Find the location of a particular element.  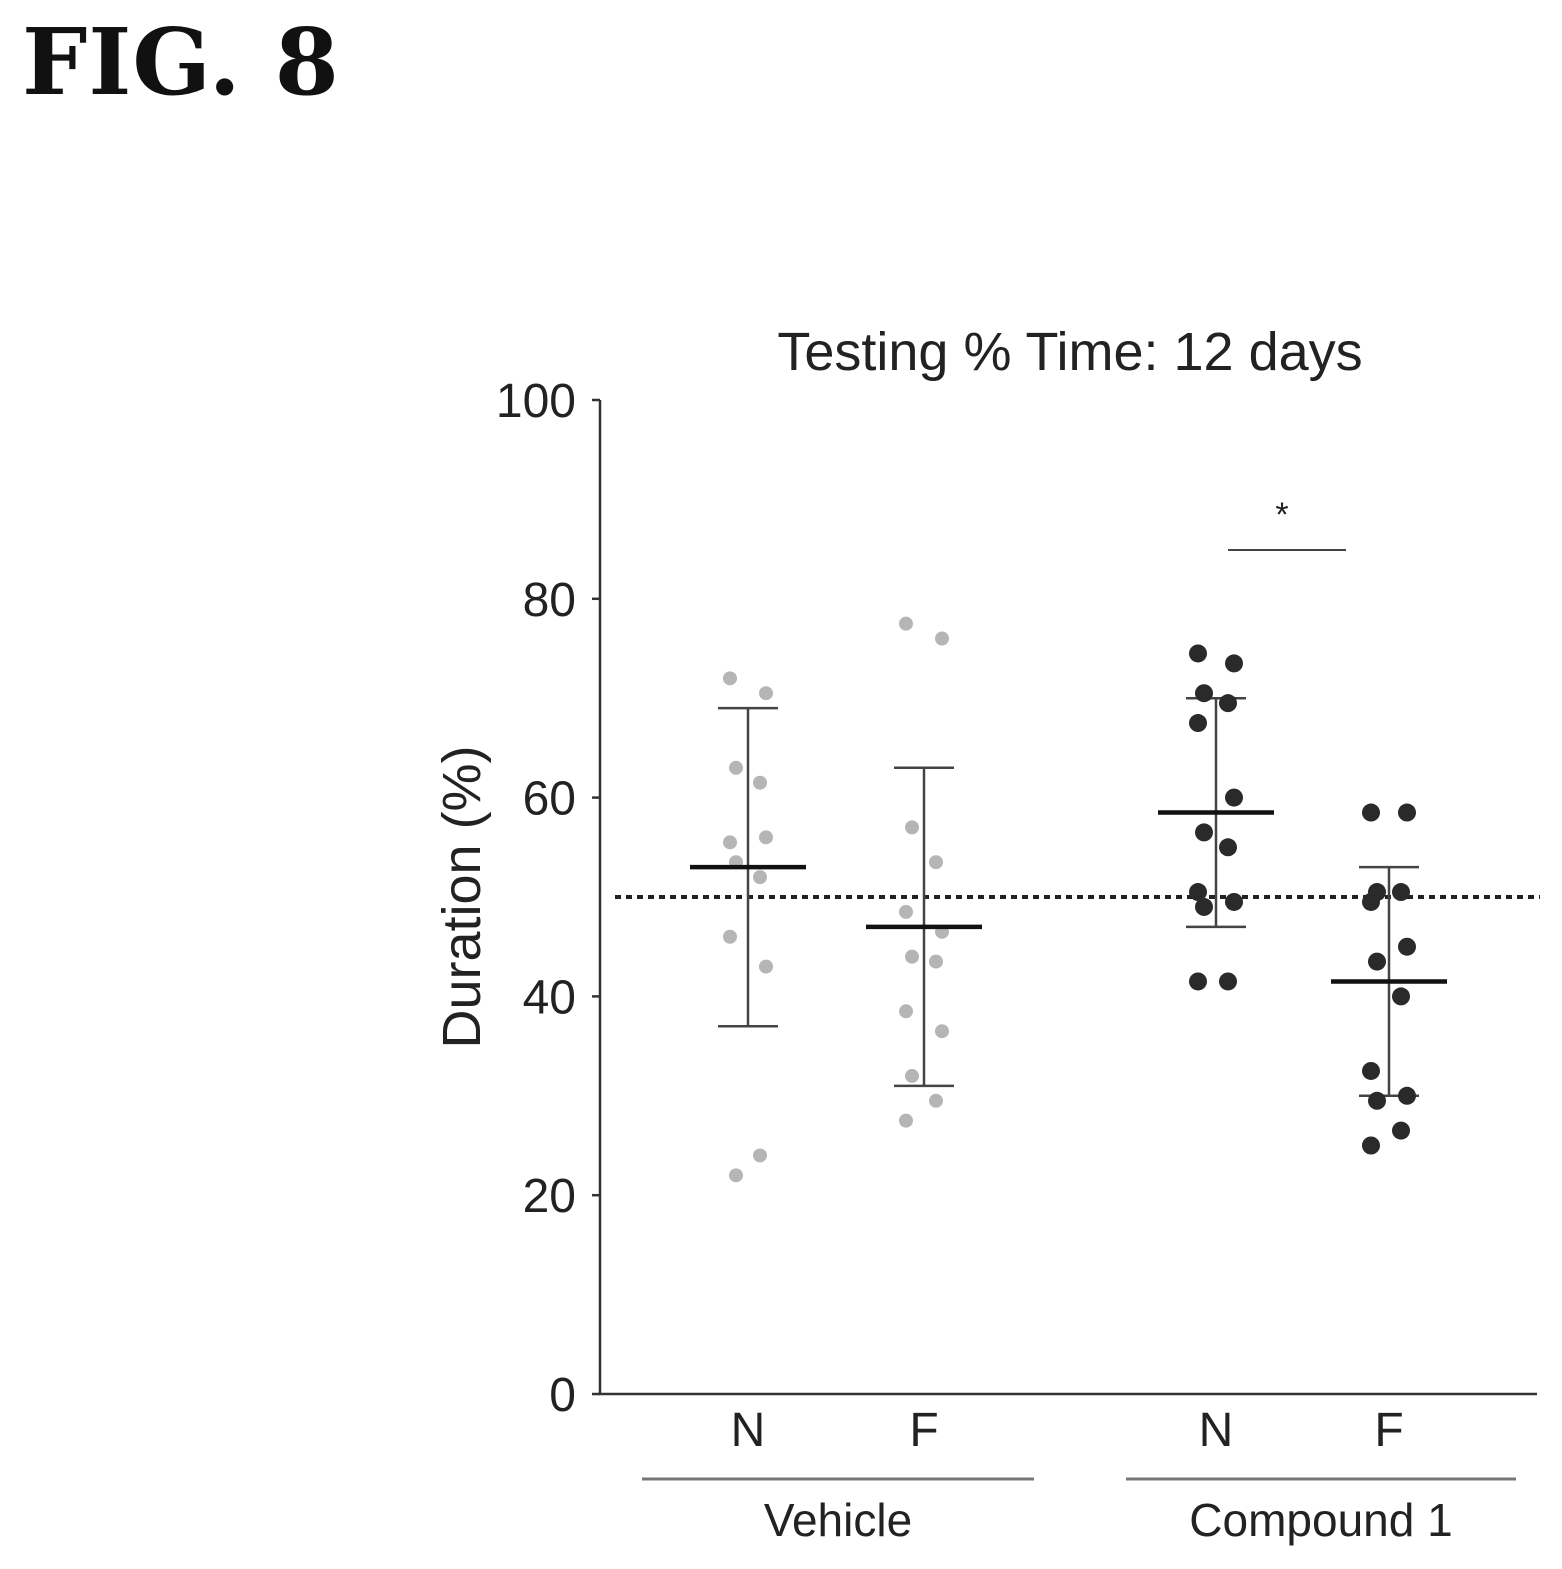

y-tick-label: 60 is located at coordinates (549, 799).